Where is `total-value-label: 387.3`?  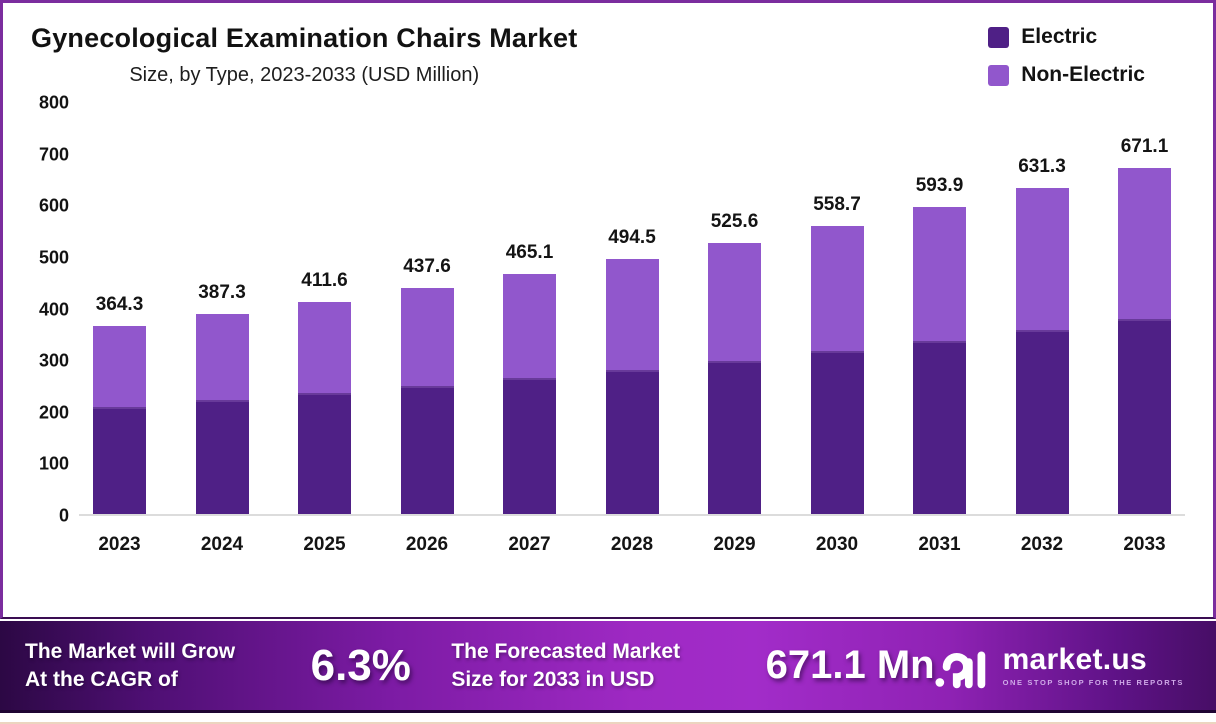
total-value-label: 387.3 is located at coordinates (222, 293).